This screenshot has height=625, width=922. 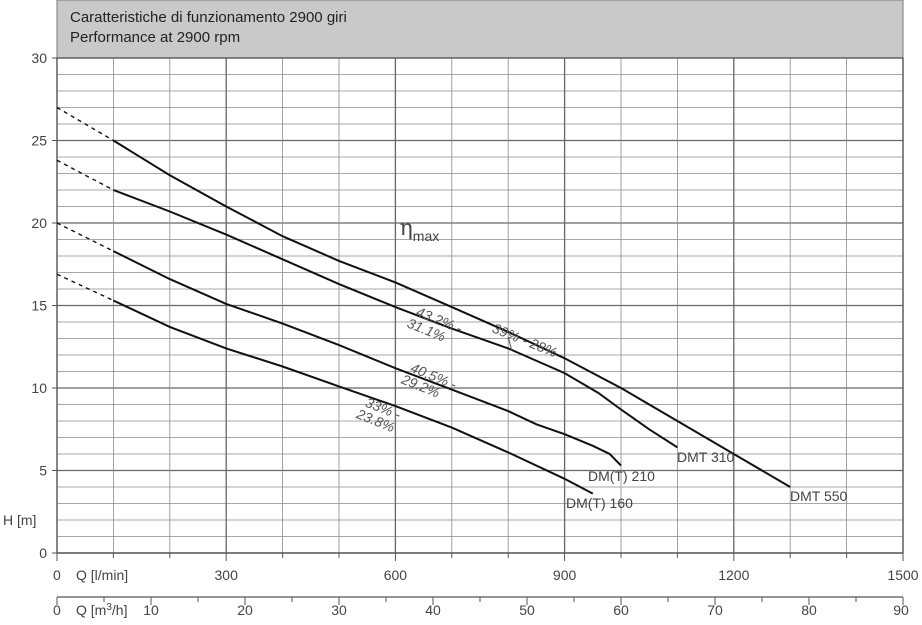 What do you see at coordinates (527, 610) in the screenshot?
I see `x-tick-label-m3h: 50` at bounding box center [527, 610].